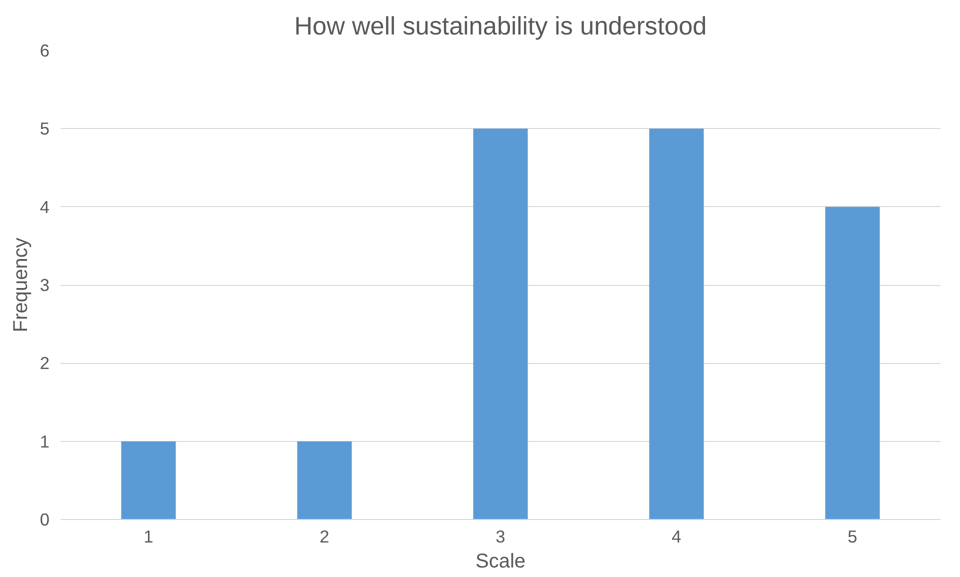 The image size is (960, 577). I want to click on x-axis-title: Scale, so click(500, 561).